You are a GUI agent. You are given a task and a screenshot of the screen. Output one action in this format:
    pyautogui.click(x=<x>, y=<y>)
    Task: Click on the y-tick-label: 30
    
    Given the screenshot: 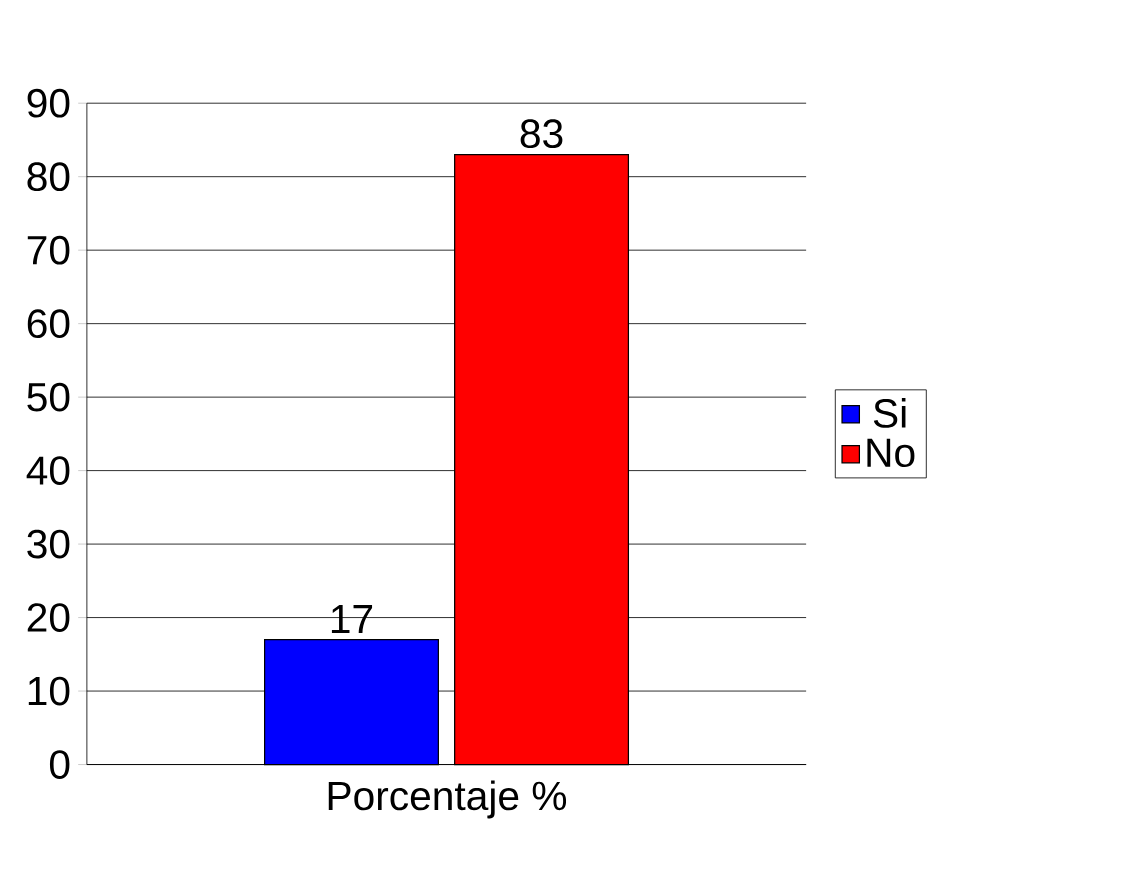 What is the action you would take?
    pyautogui.click(x=48, y=544)
    